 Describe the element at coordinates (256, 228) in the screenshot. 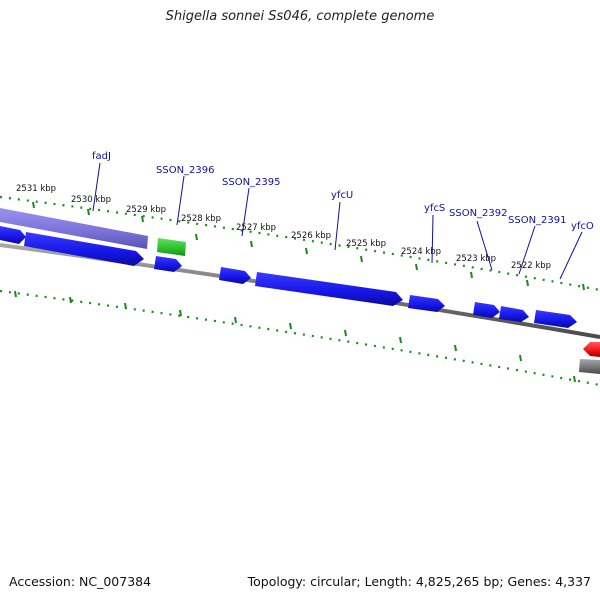

I see `scale-label: 2527 kbp` at that location.